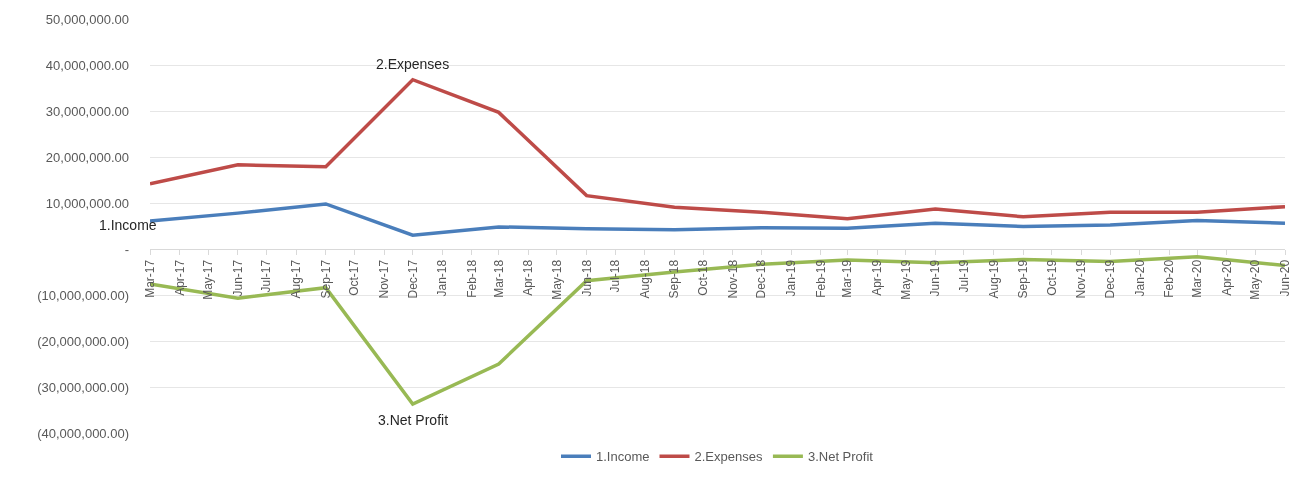 Image resolution: width=1304 pixels, height=483 pixels. What do you see at coordinates (149, 278) in the screenshot?
I see `x-tick-label: Mar-17` at bounding box center [149, 278].